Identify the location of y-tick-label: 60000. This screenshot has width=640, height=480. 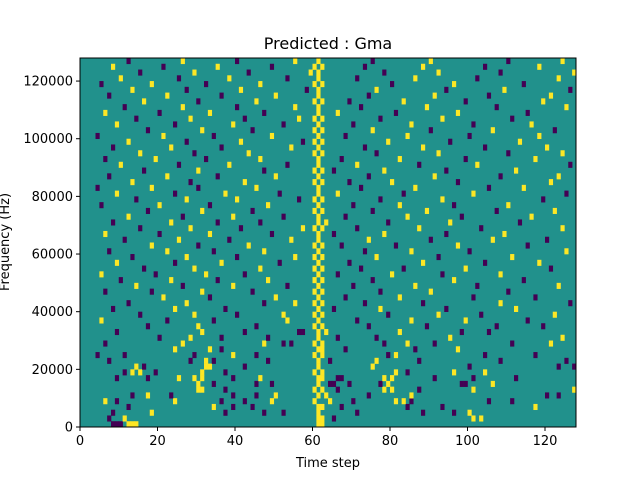
(52, 255).